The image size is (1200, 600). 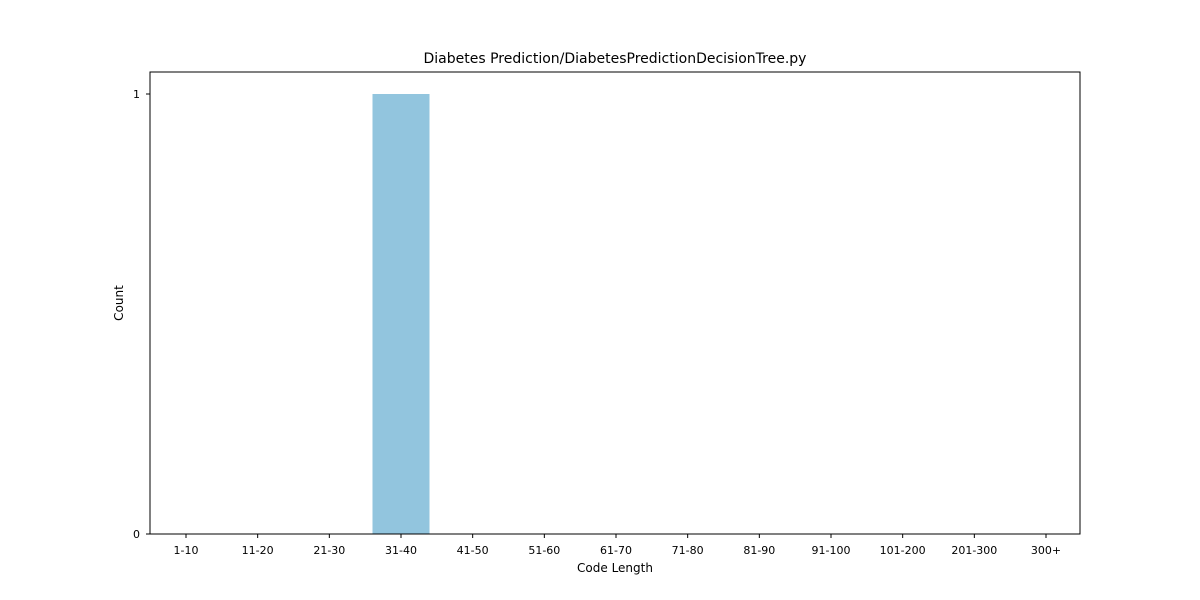 I want to click on x-tick-label: 71-80, so click(x=688, y=550).